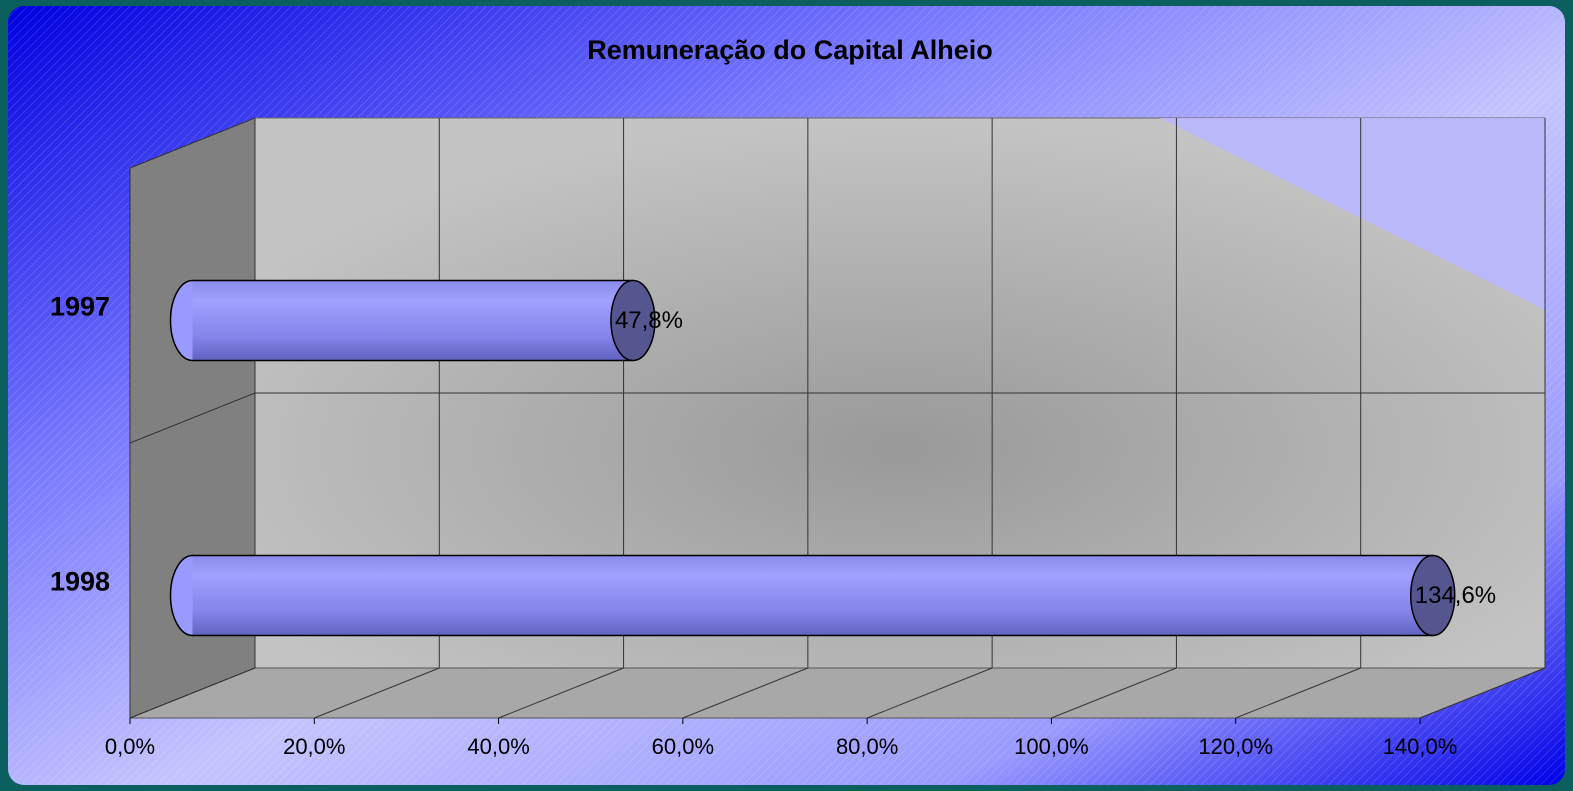 The image size is (1573, 791). Describe the element at coordinates (80, 307) in the screenshot. I see `y-tick-label: 1997` at that location.